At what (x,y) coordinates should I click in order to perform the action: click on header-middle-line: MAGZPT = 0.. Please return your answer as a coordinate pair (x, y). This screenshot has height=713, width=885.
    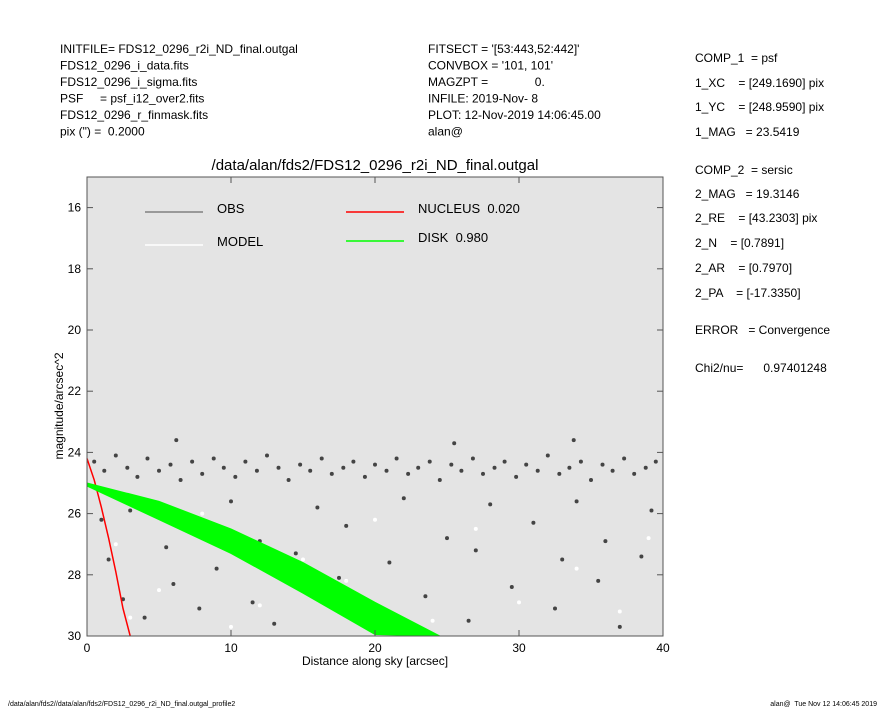
    Looking at the image, I should click on (486, 82).